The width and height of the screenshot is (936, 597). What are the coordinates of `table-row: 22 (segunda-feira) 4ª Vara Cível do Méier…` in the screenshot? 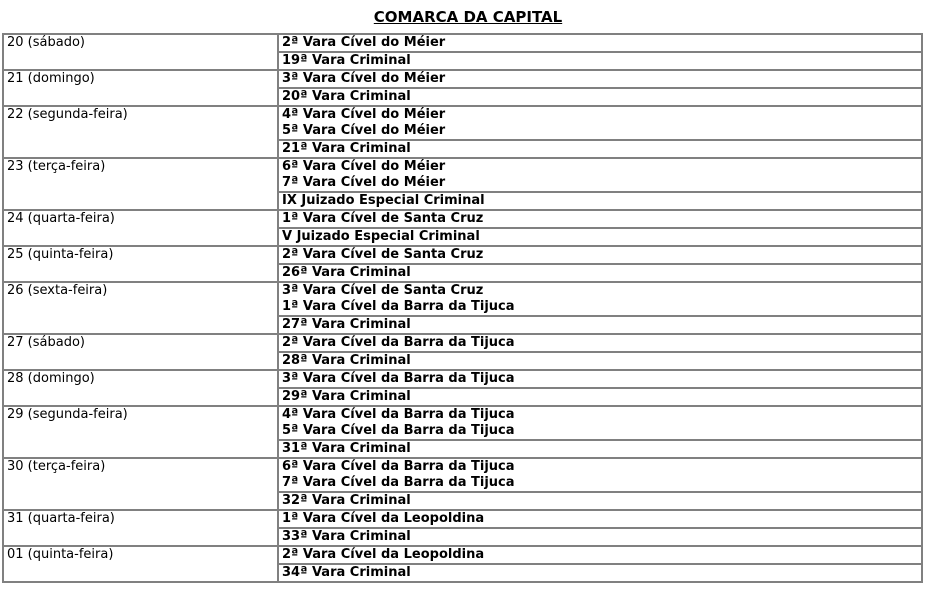 It's located at (462, 132).